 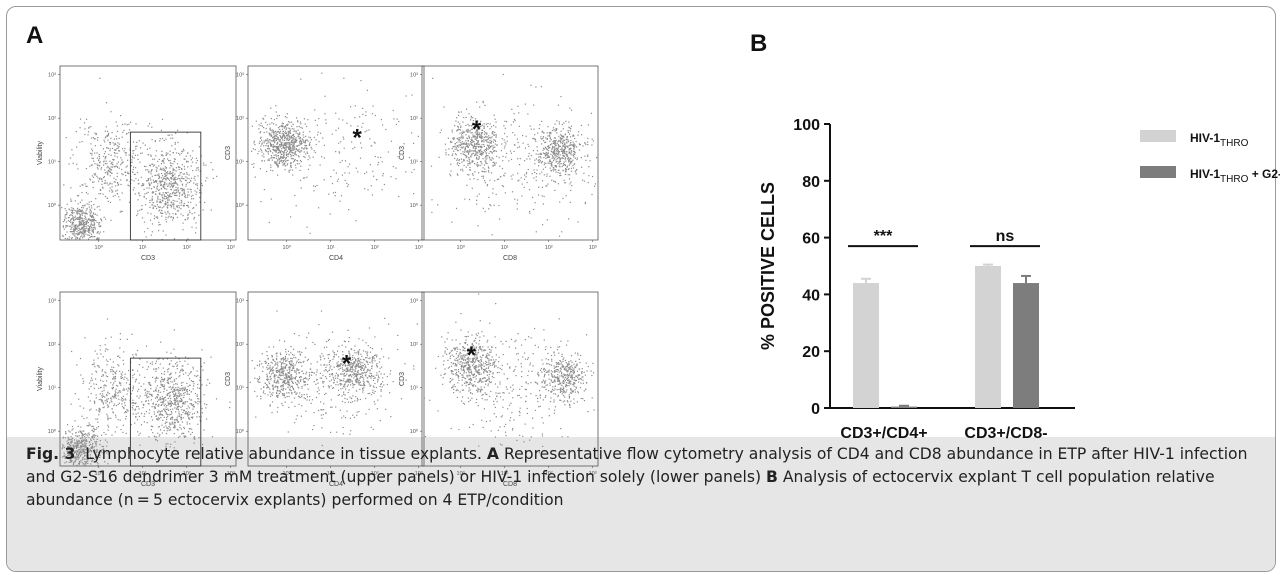 What do you see at coordinates (883, 432) in the screenshot?
I see `category-label: CD3+/CD4+` at bounding box center [883, 432].